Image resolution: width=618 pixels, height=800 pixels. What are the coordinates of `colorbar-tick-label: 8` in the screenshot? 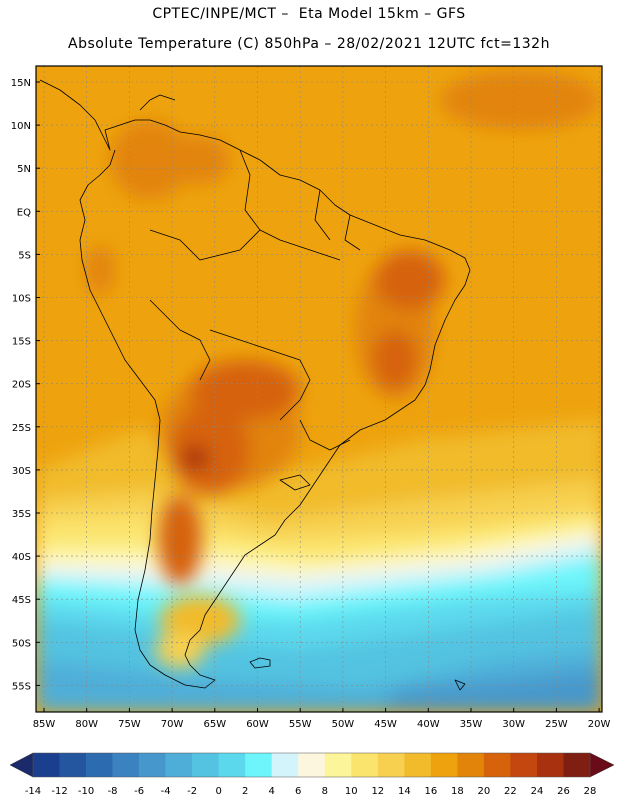 It's located at (325, 791).